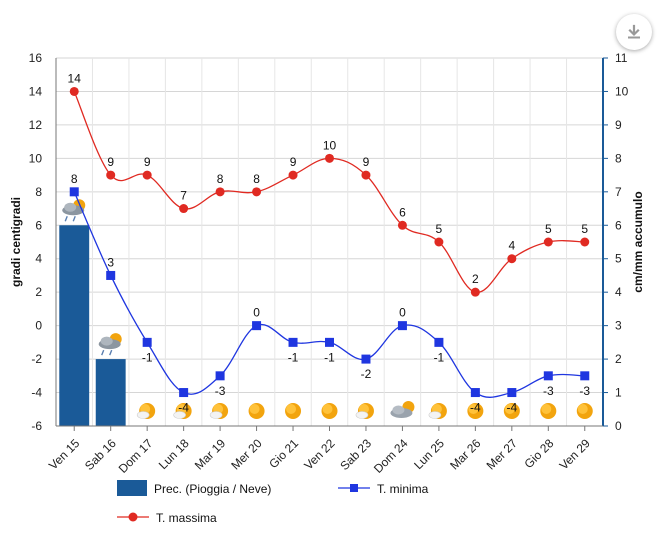 The width and height of the screenshot is (657, 555). I want to click on y2-tick-label: 10, so click(622, 91).